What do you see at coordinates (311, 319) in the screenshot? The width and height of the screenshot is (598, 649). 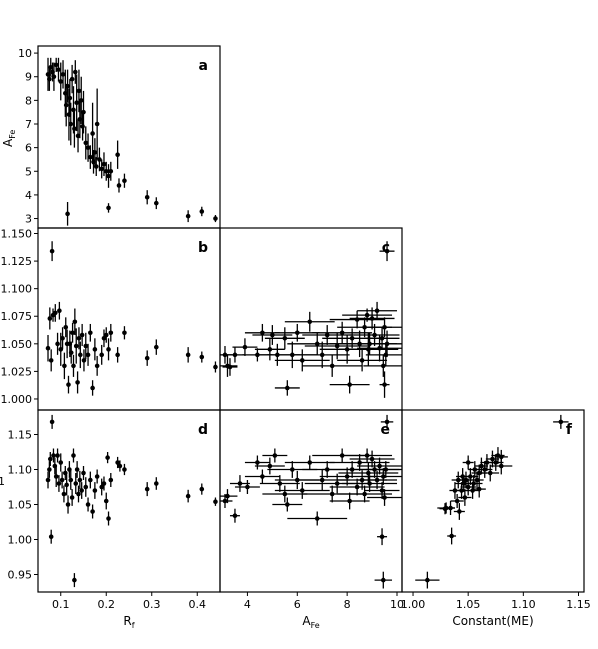 I see `panel-c: c` at bounding box center [311, 319].